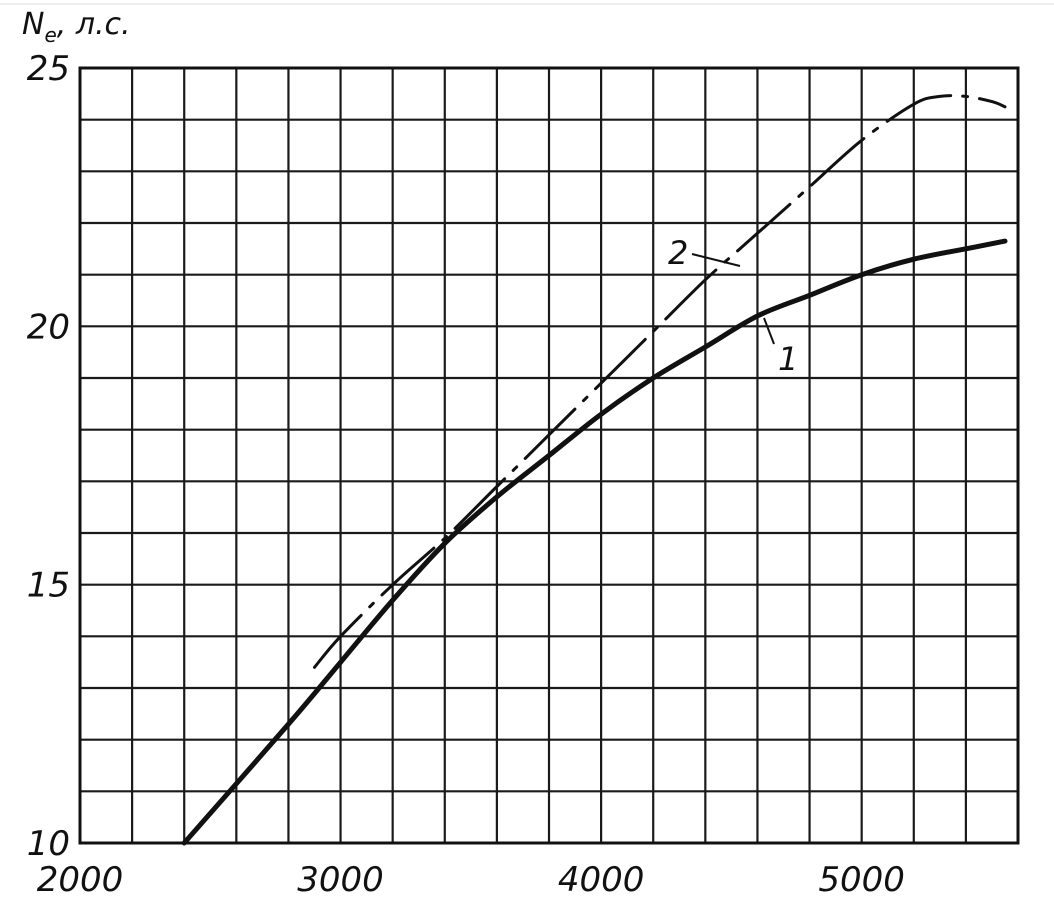 This screenshot has width=1054, height=903. What do you see at coordinates (48, 456) in the screenshot?
I see `y-tick-labels: 10 15 20 25` at bounding box center [48, 456].